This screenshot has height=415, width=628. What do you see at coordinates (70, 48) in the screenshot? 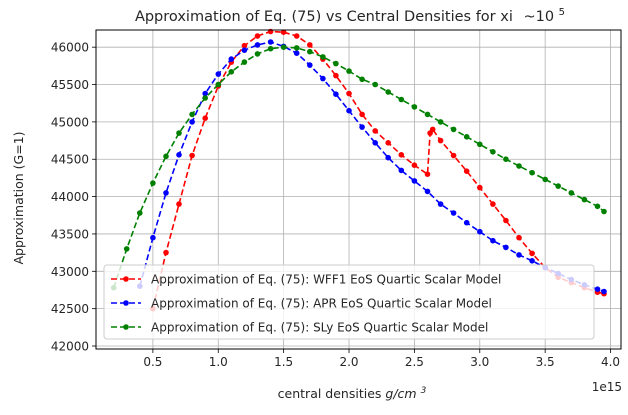
I see `y-tick-label: 46000` at bounding box center [70, 48].